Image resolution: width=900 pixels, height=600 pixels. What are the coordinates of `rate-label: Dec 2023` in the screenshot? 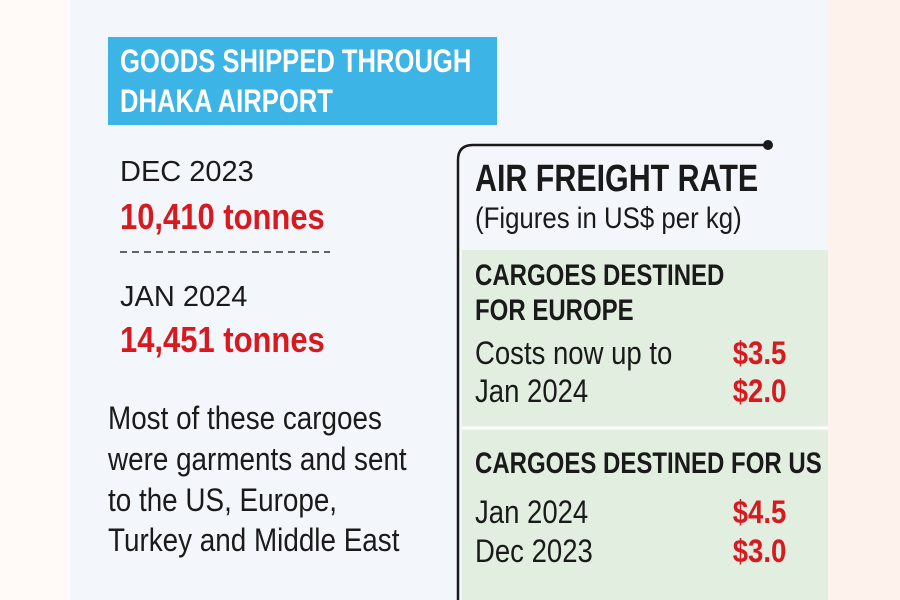 It's located at (534, 551).